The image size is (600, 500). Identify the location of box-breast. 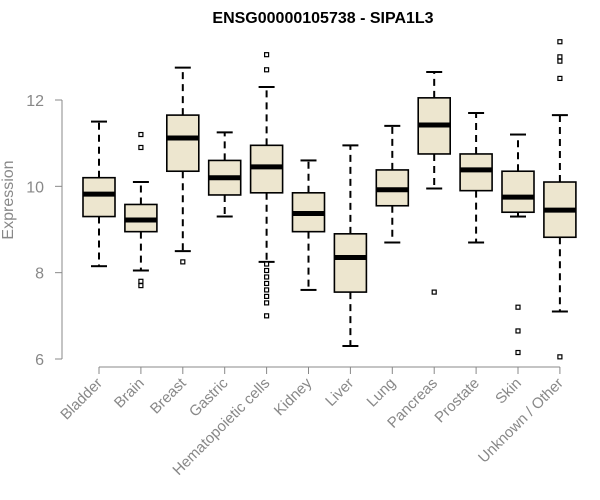
(183, 165).